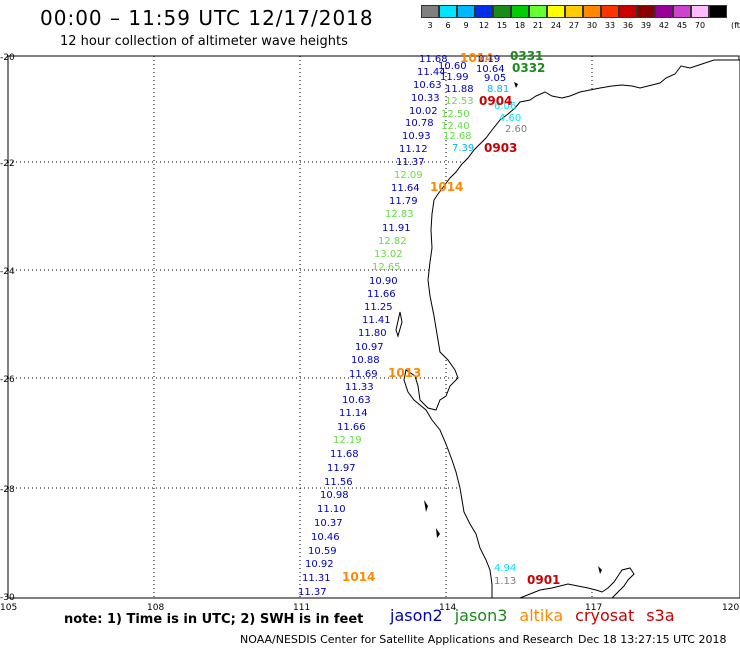  I want to click on legend-label: 12, so click(484, 25).